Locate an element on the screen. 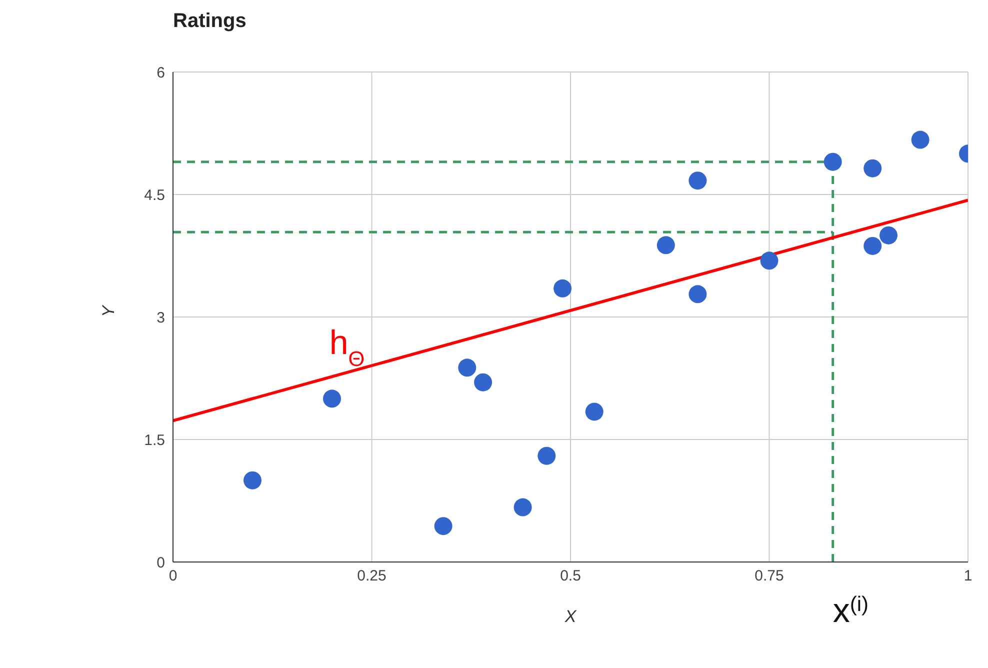  y-tick-label: 1.5 is located at coordinates (154, 440).